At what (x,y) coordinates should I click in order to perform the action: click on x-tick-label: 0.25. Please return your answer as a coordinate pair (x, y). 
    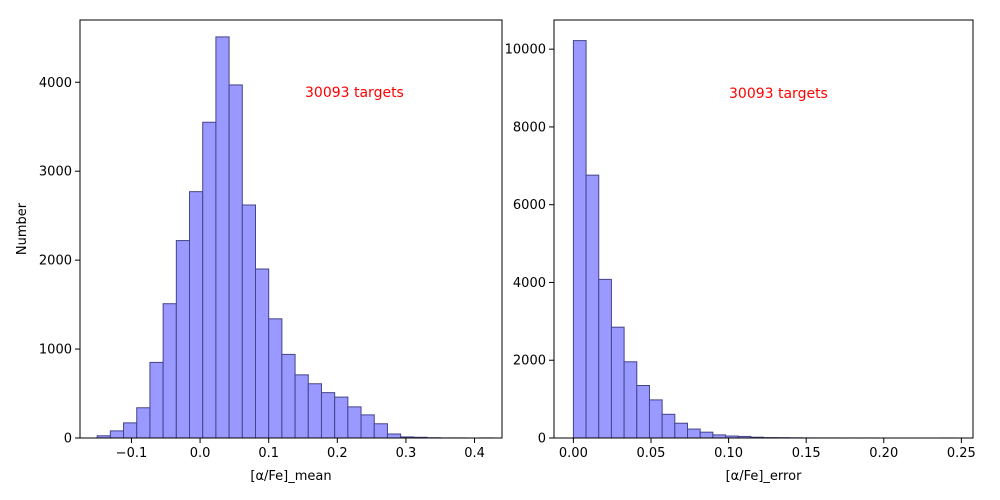
    Looking at the image, I should click on (961, 453).